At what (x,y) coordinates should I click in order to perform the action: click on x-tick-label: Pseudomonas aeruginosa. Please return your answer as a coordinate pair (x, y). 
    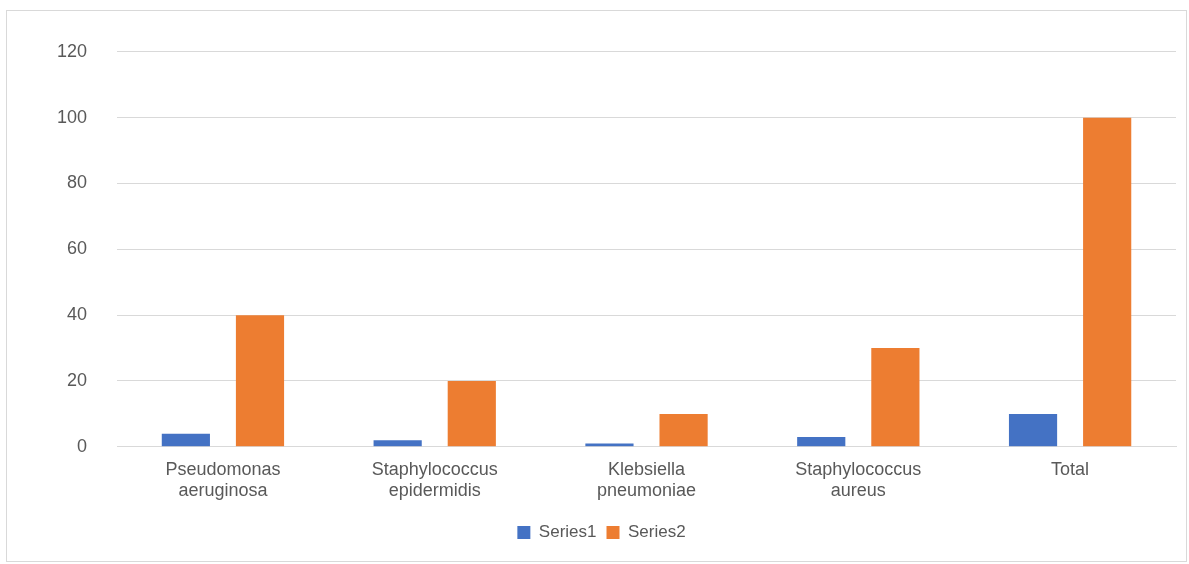
    Looking at the image, I should click on (223, 479).